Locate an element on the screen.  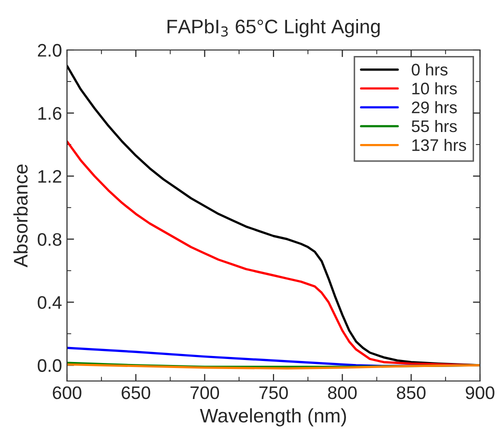
y-axis-title: Absorbance is located at coordinates (20, 216).